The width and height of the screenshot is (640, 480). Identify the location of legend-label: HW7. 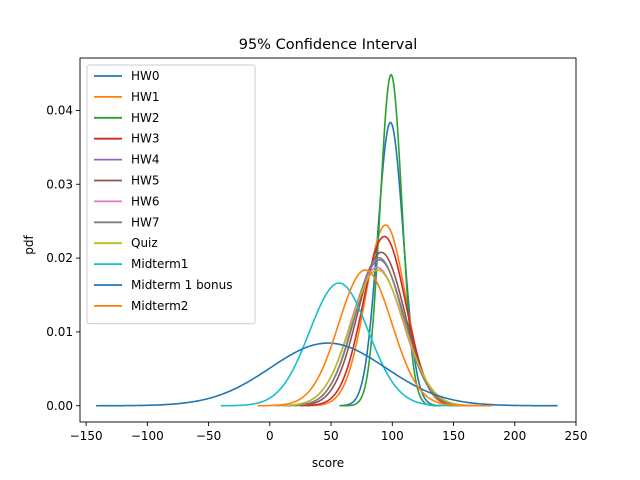
(145, 222).